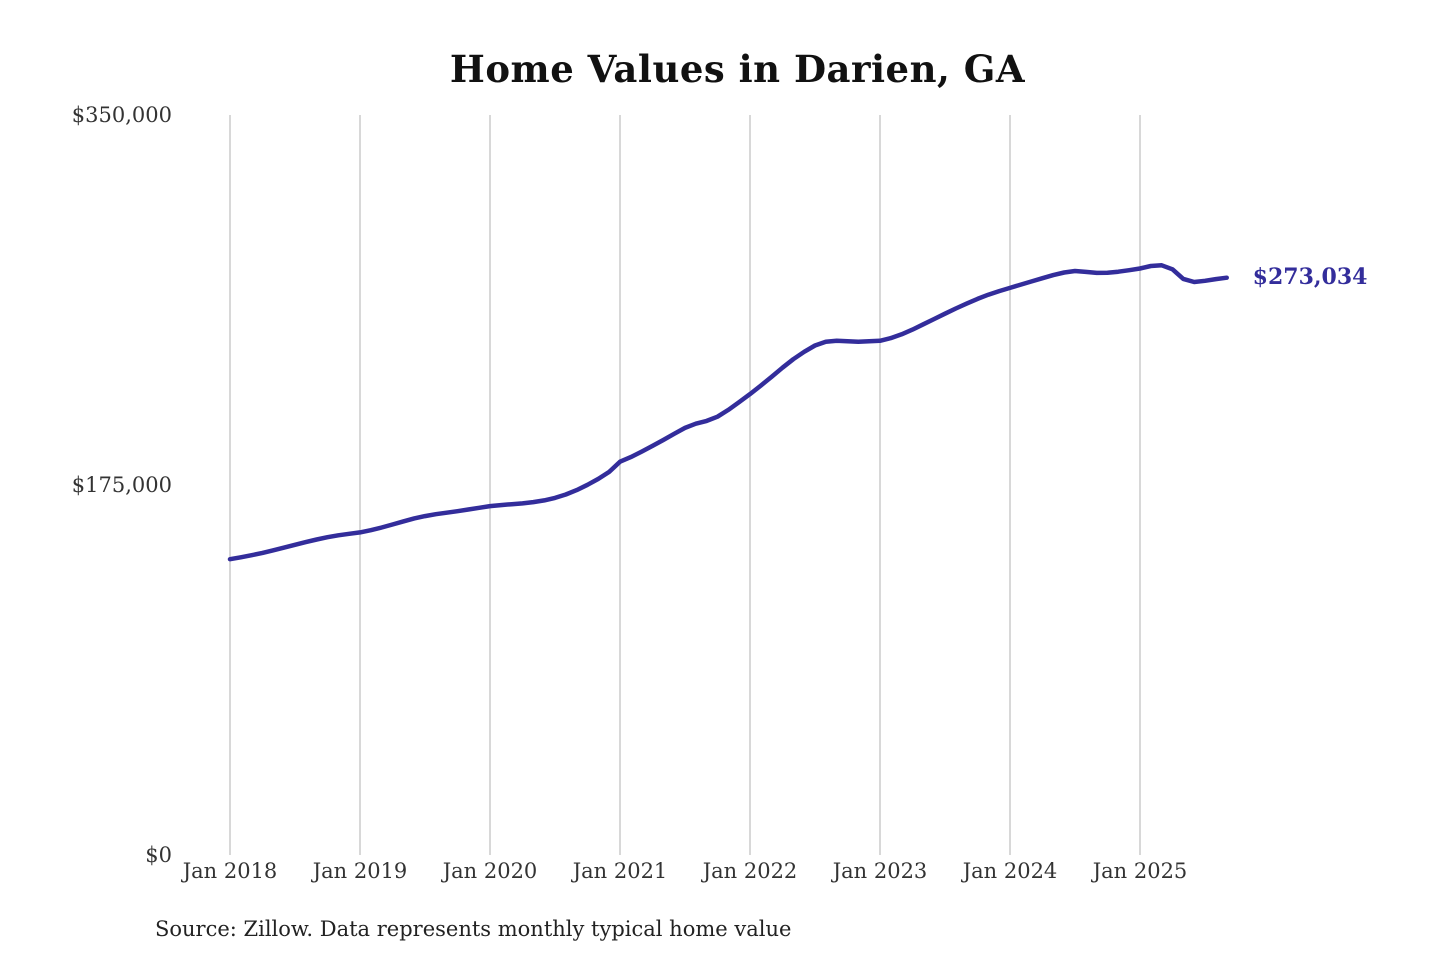 This screenshot has height=960, width=1440. I want to click on x-axis-label: Jan 2019, so click(360, 871).